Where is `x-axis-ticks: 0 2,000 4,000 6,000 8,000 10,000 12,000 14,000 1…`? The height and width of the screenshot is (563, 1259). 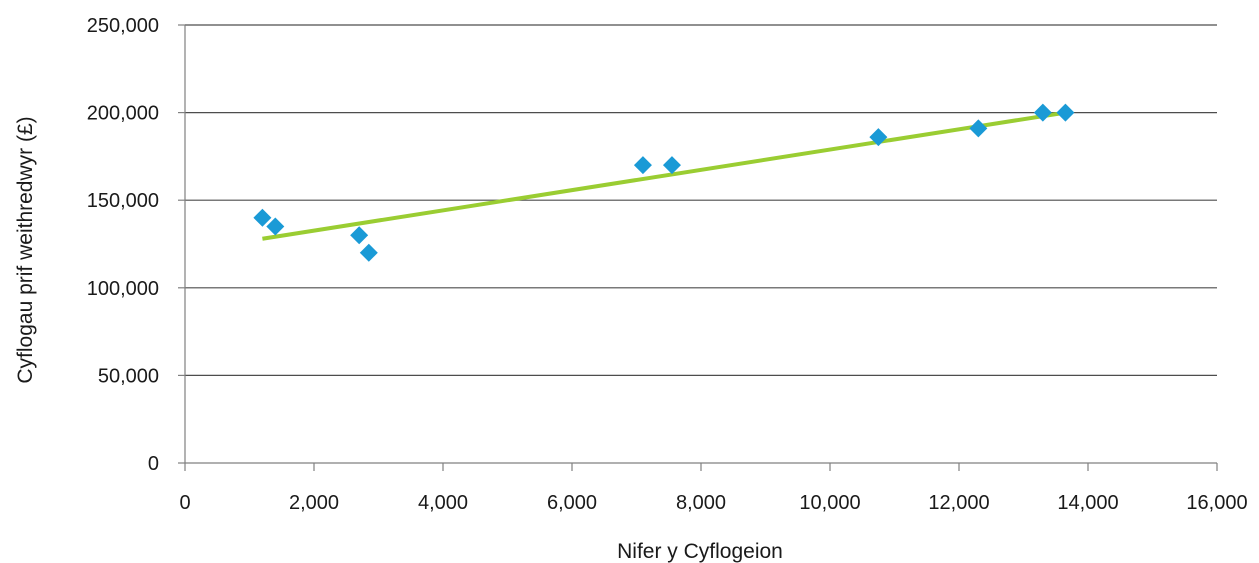 x-axis-ticks: 0 2,000 4,000 6,000 8,000 10,000 12,000 14,000 1… is located at coordinates (713, 488).